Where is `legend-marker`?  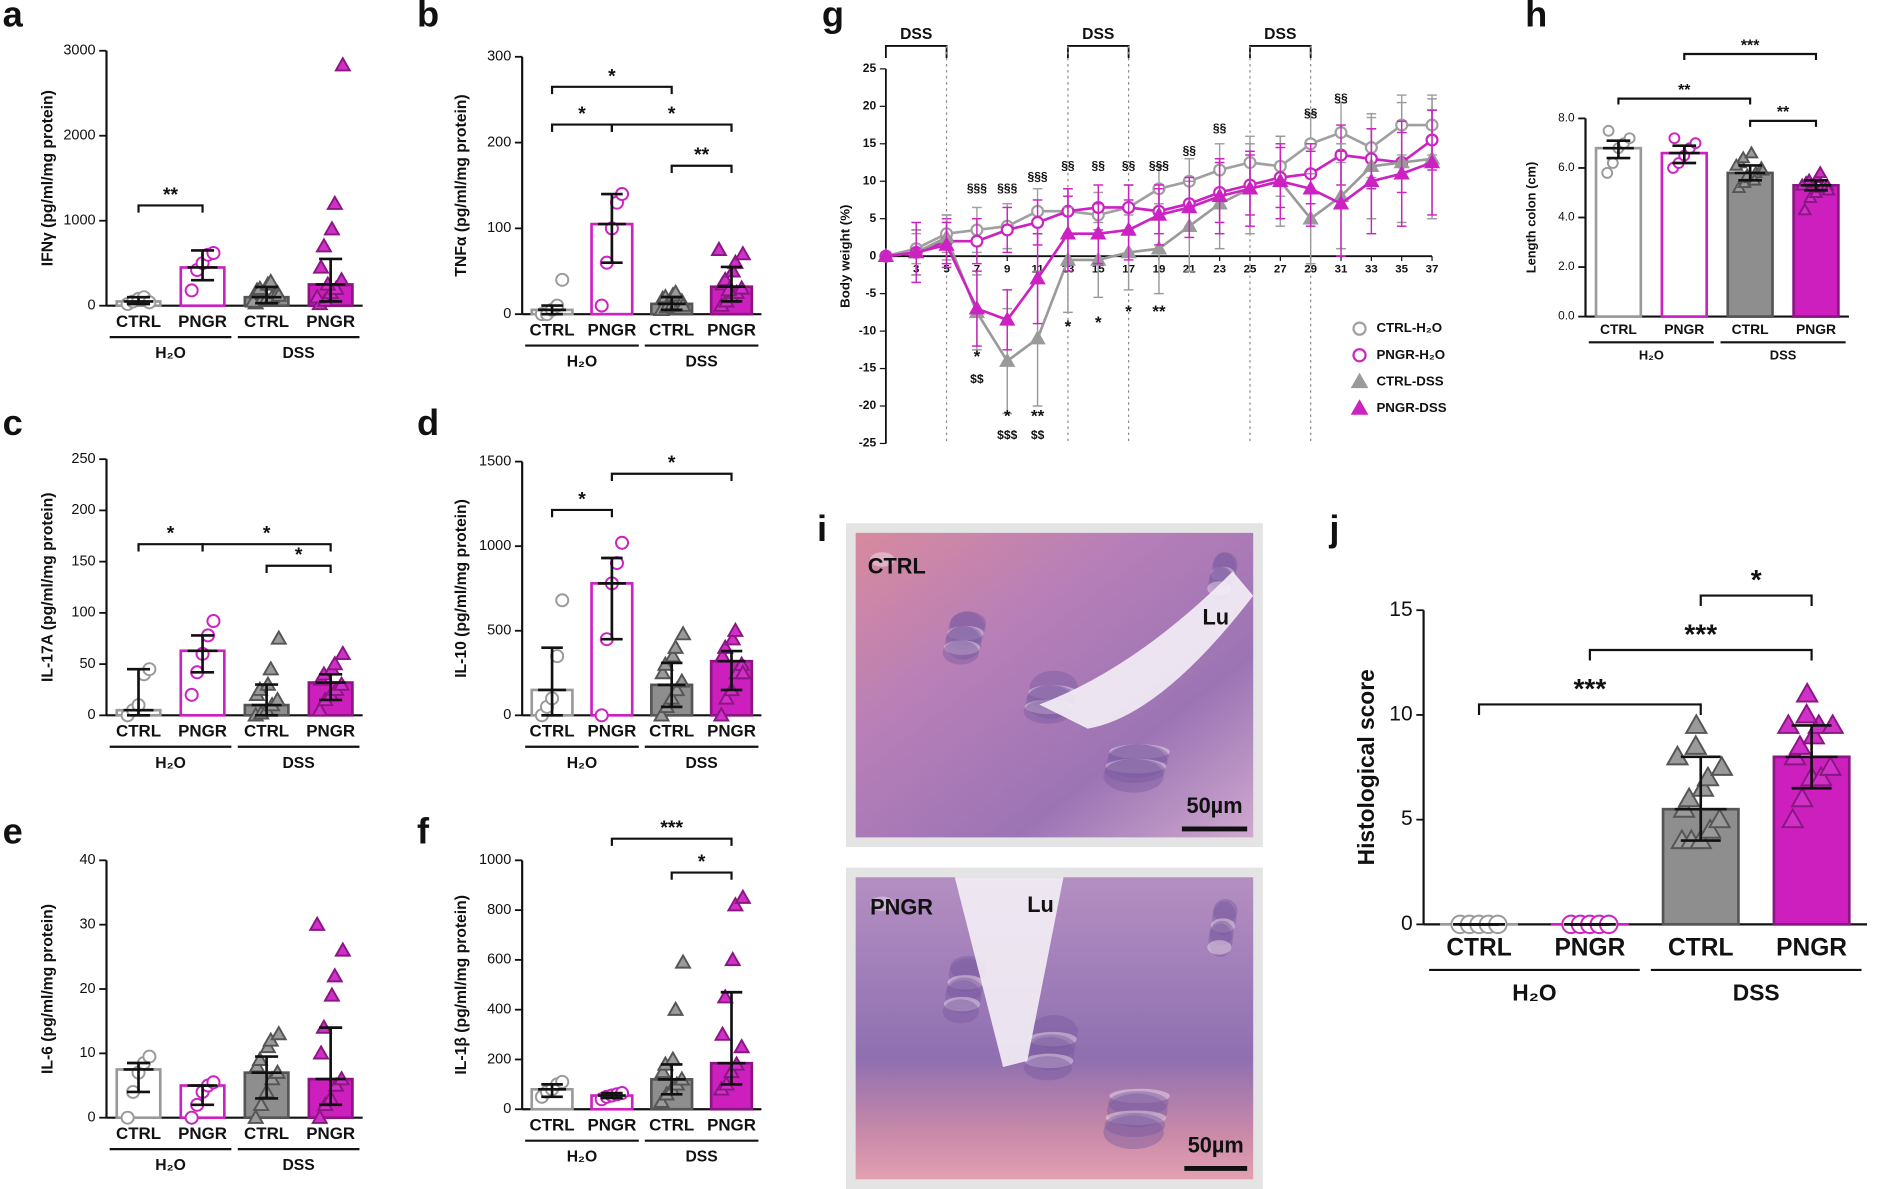 legend-marker is located at coordinates (1359, 328).